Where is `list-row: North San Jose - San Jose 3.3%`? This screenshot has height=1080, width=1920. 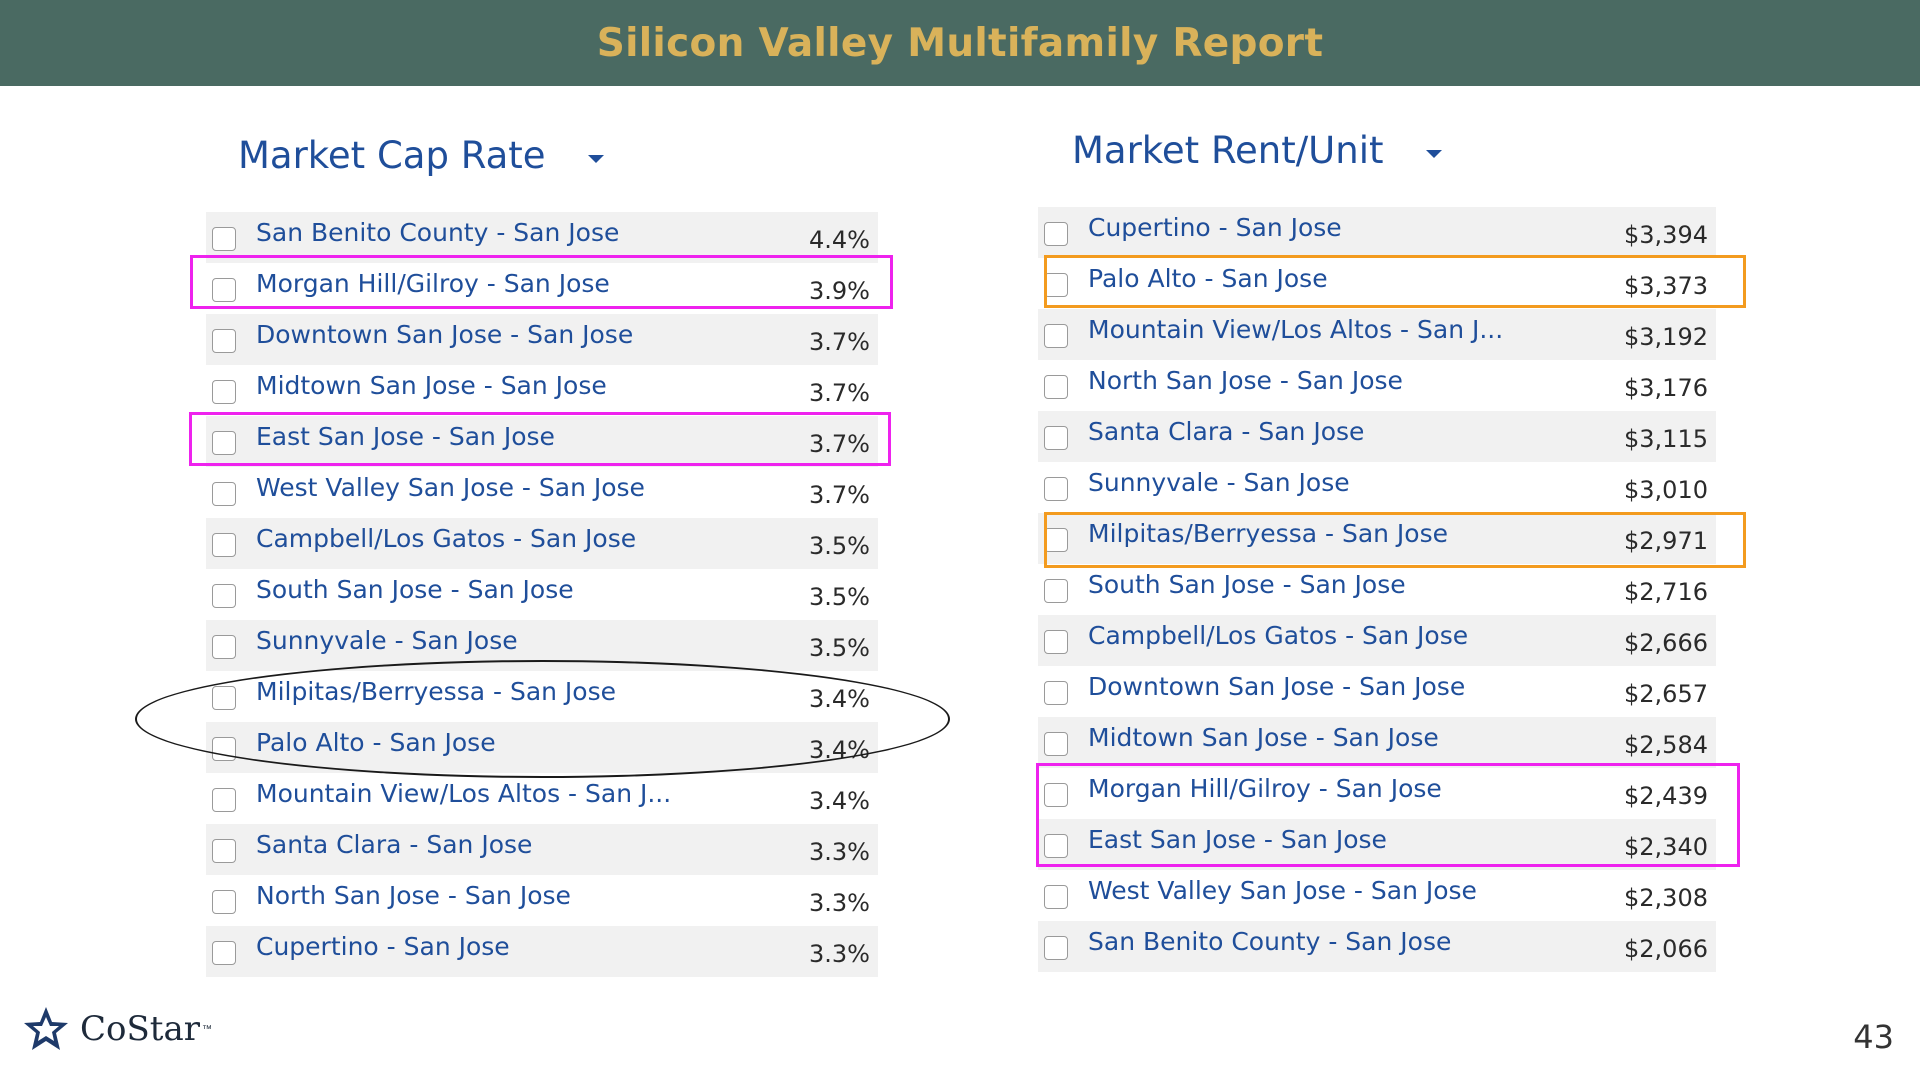
list-row: North San Jose - San Jose 3.3% is located at coordinates (542, 900).